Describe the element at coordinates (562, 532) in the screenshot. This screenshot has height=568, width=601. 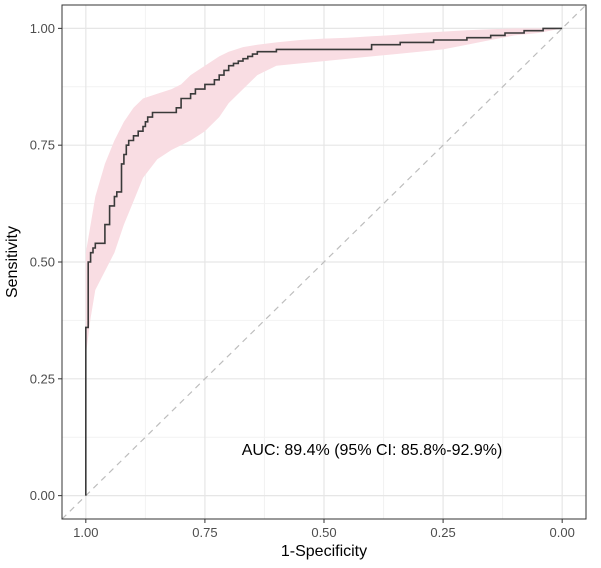
I see `x-tick-label: 0.00` at that location.